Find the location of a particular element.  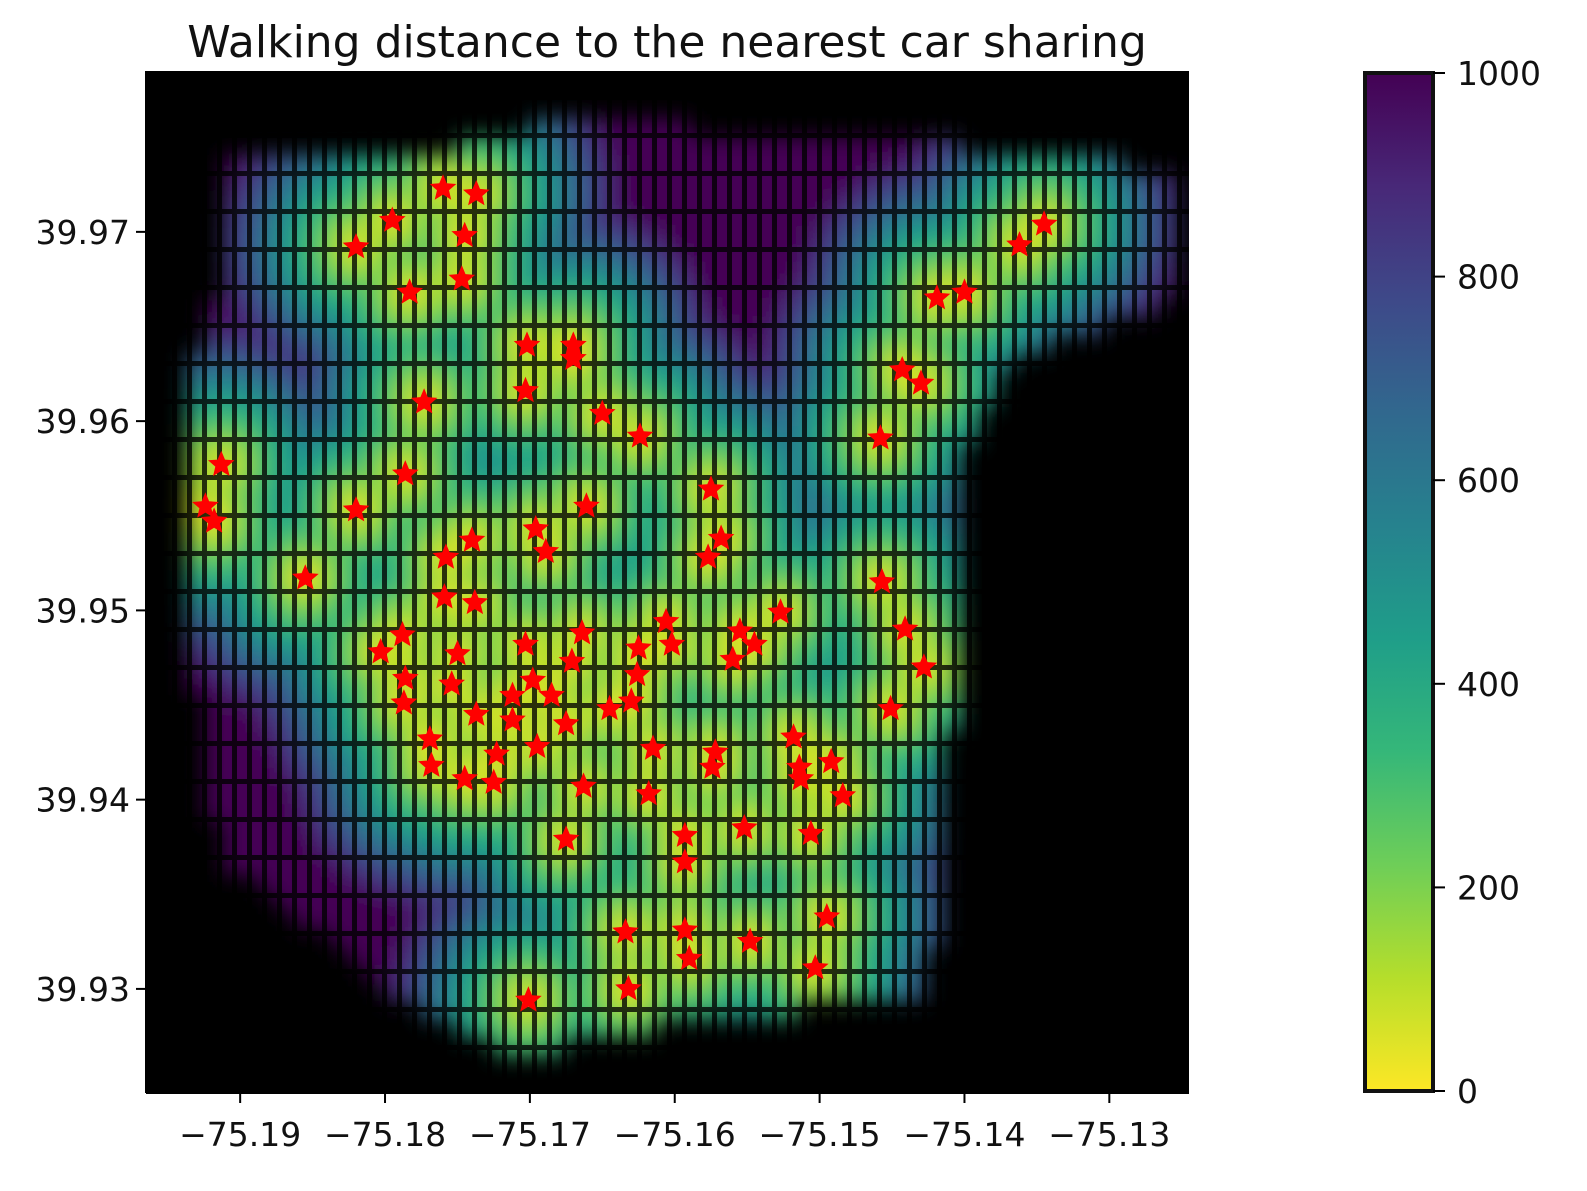

colorbar-gradient is located at coordinates (1399, 582).